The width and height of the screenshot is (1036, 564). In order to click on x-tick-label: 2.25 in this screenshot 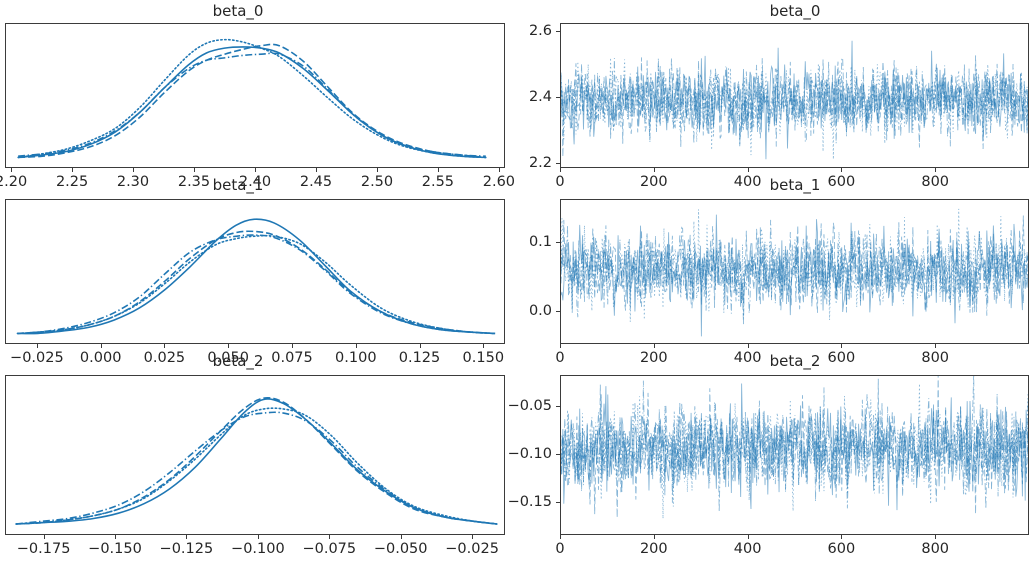, I will do `click(72, 182)`.